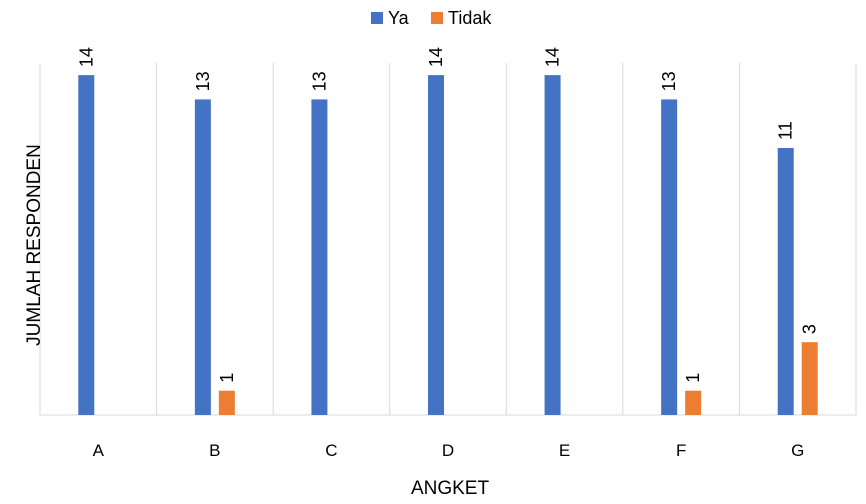  Describe the element at coordinates (99, 450) in the screenshot. I see `x-tick-label: A` at that location.